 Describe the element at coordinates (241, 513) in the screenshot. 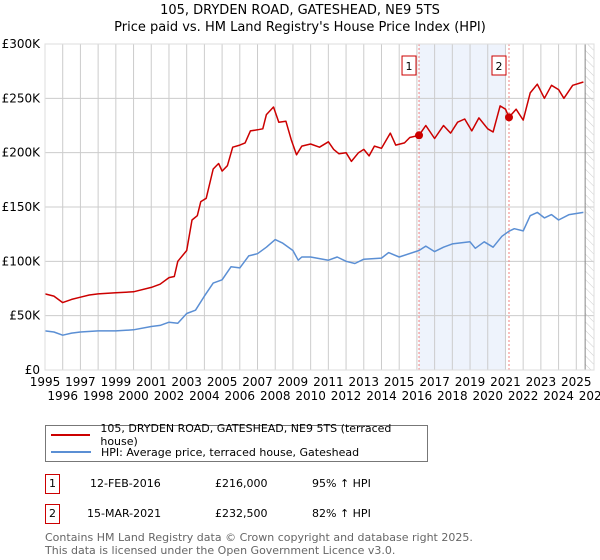

I see `transaction-price: £232,500` at that location.